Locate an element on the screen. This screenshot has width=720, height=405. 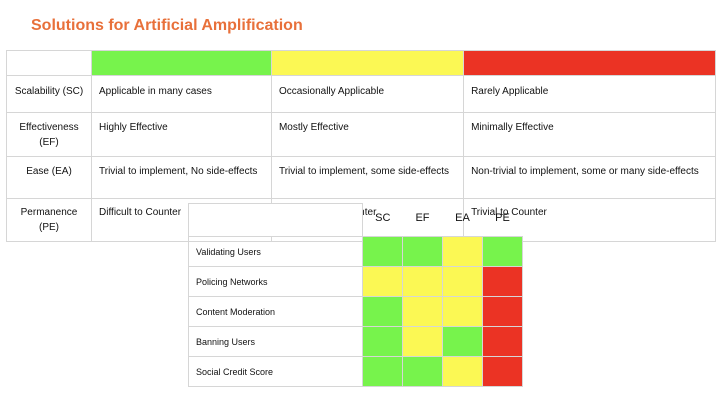
score-row-validating-users: Validating Users is located at coordinates (355, 251).